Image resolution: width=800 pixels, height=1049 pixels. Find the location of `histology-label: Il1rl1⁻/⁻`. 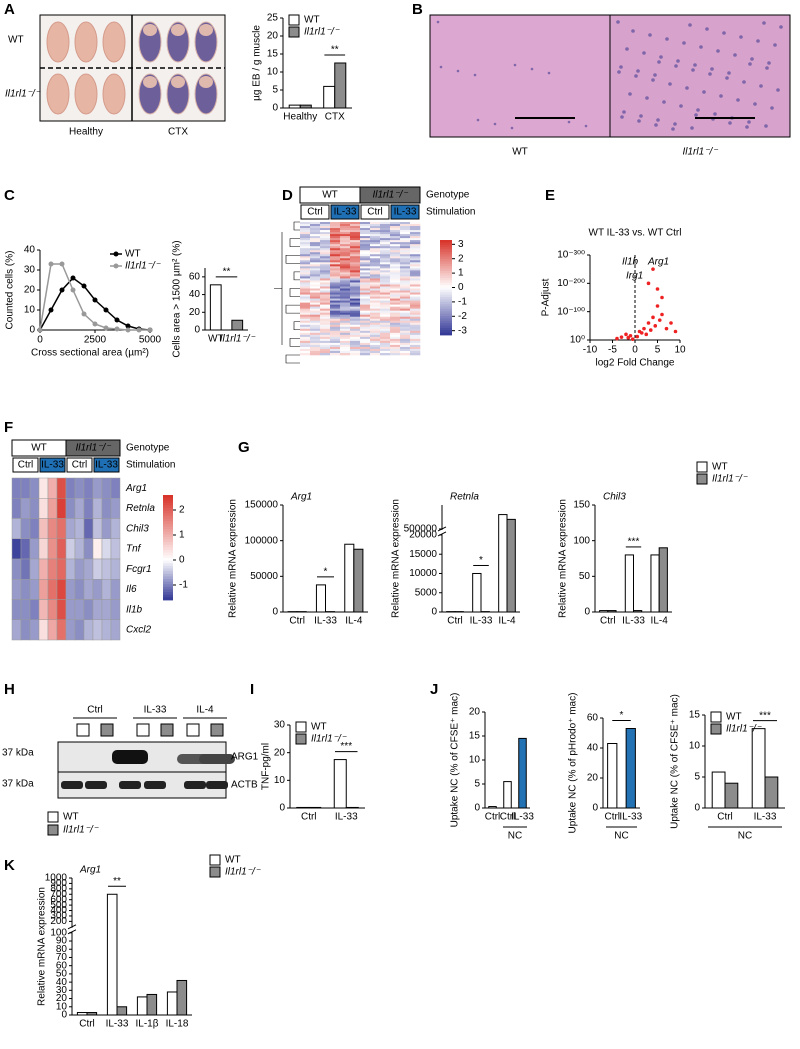

histology-label: Il1rl1⁻/⁻ is located at coordinates (700, 152).